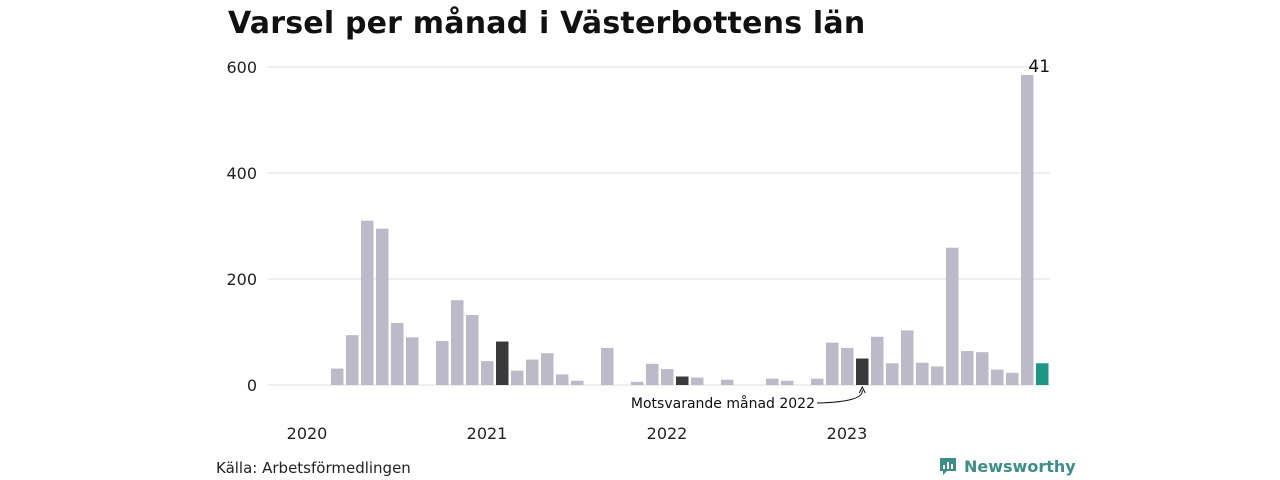  I want to click on annotation-arrow, so click(839, 396).